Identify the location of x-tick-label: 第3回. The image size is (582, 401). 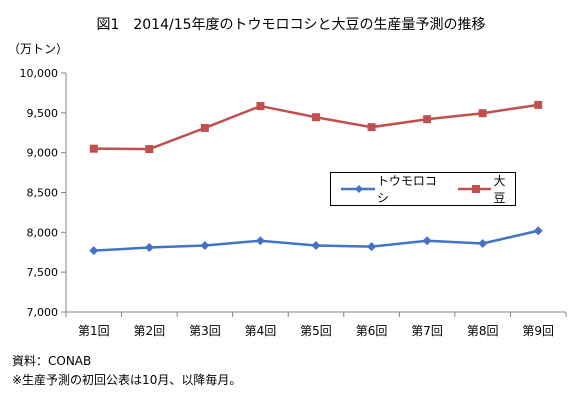
(205, 331).